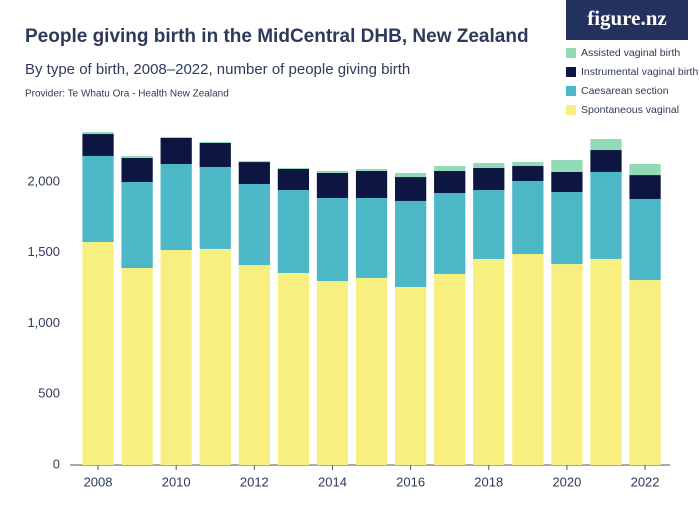 The width and height of the screenshot is (700, 525). I want to click on legend-label: Assisted vaginal birth, so click(630, 53).